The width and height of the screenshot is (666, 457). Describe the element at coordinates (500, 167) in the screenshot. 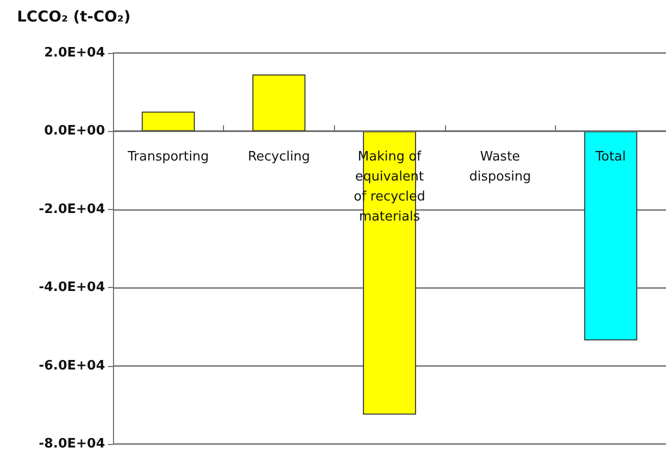

I see `x-tick-label: Waste disposing` at that location.